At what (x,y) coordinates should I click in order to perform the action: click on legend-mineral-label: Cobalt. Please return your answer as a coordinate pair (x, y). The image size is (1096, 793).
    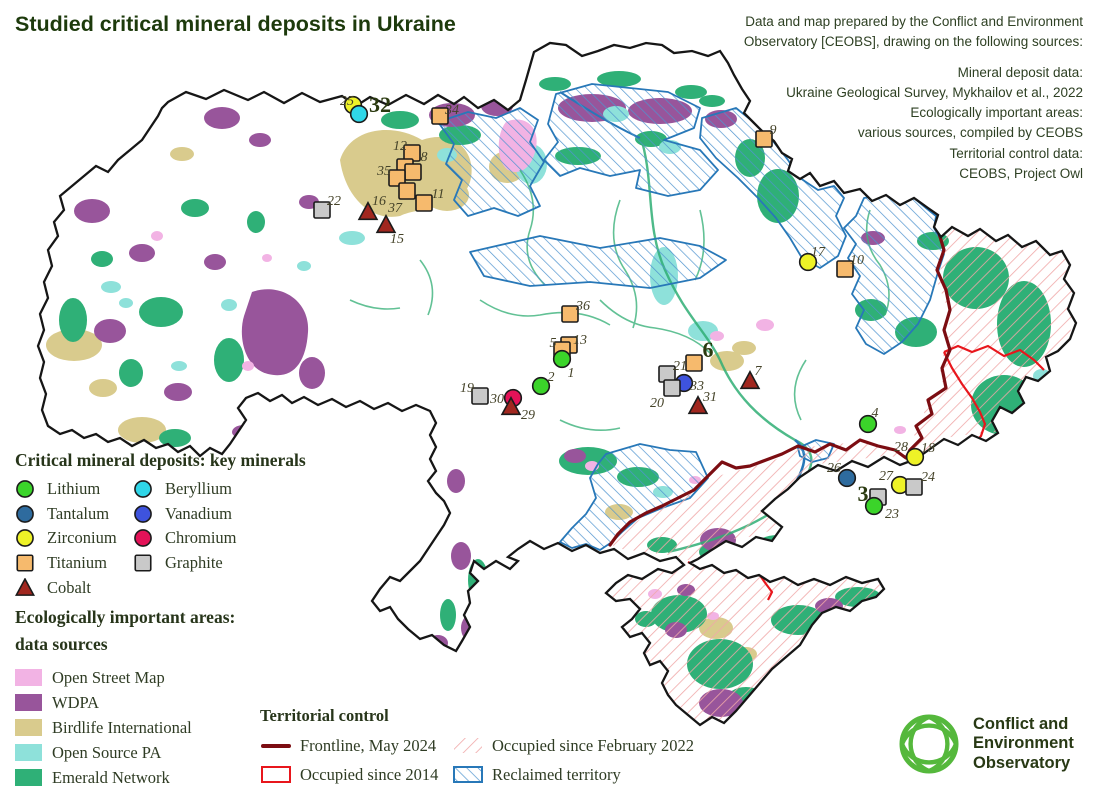
    Looking at the image, I should click on (69, 587).